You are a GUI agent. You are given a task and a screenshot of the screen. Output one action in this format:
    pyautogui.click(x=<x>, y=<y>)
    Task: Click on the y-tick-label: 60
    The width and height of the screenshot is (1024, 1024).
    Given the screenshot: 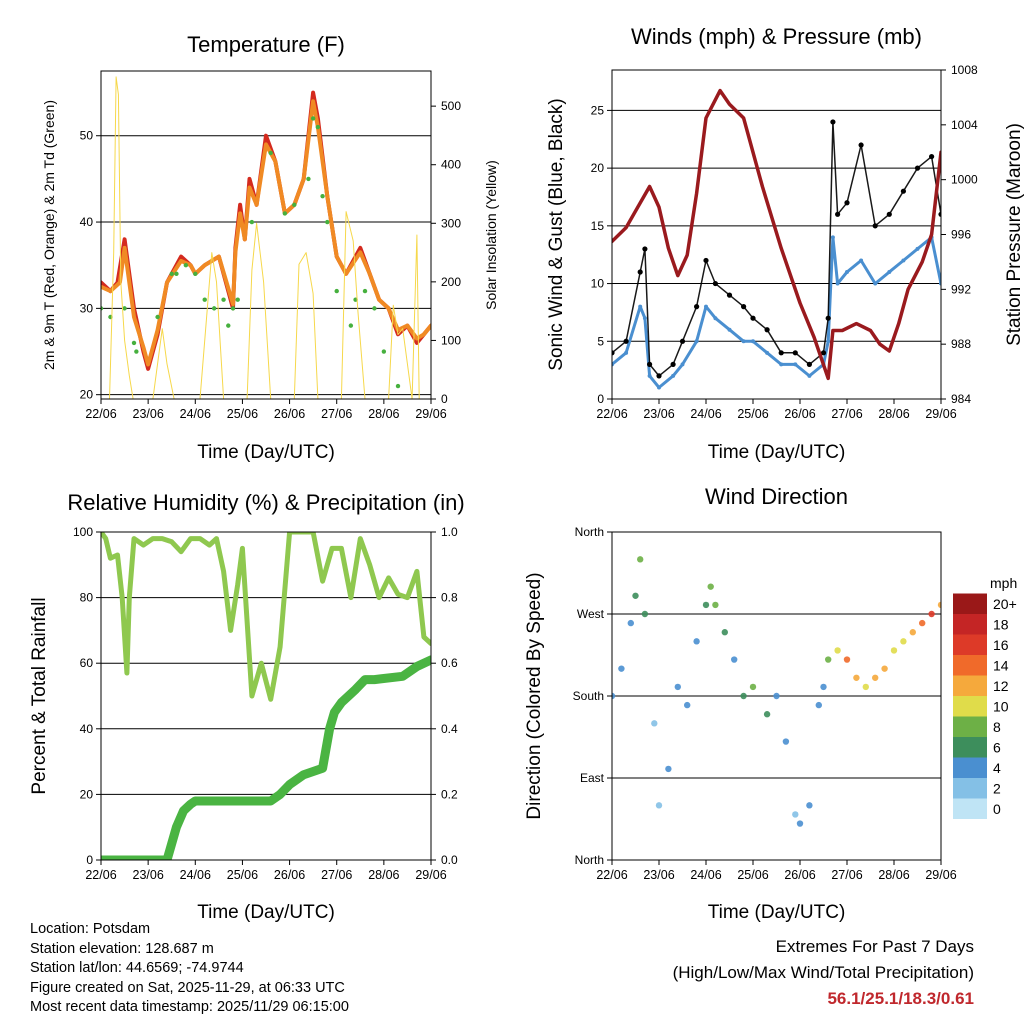 What is the action you would take?
    pyautogui.click(x=87, y=663)
    